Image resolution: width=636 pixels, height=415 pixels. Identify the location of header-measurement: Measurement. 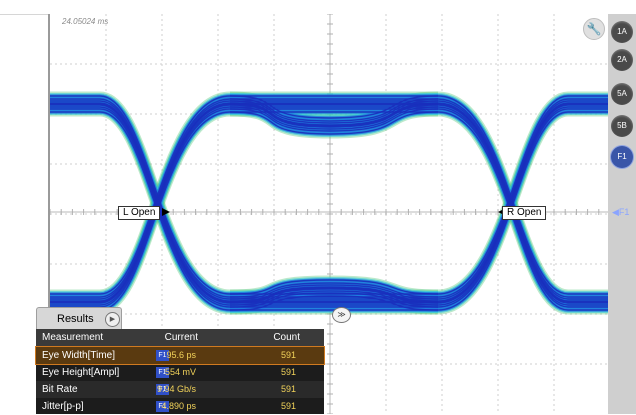
(73, 337).